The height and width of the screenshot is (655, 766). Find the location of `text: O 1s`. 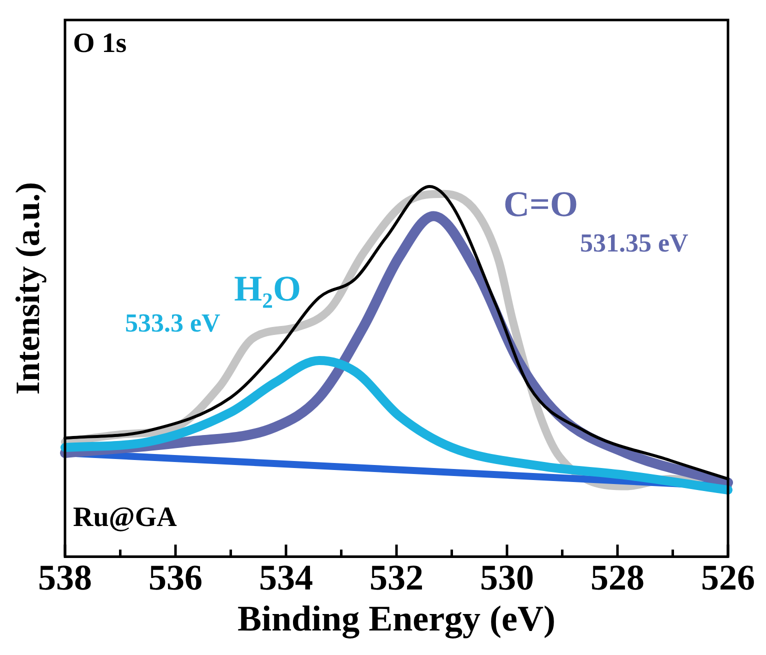

text: O 1s is located at coordinates (100, 44).